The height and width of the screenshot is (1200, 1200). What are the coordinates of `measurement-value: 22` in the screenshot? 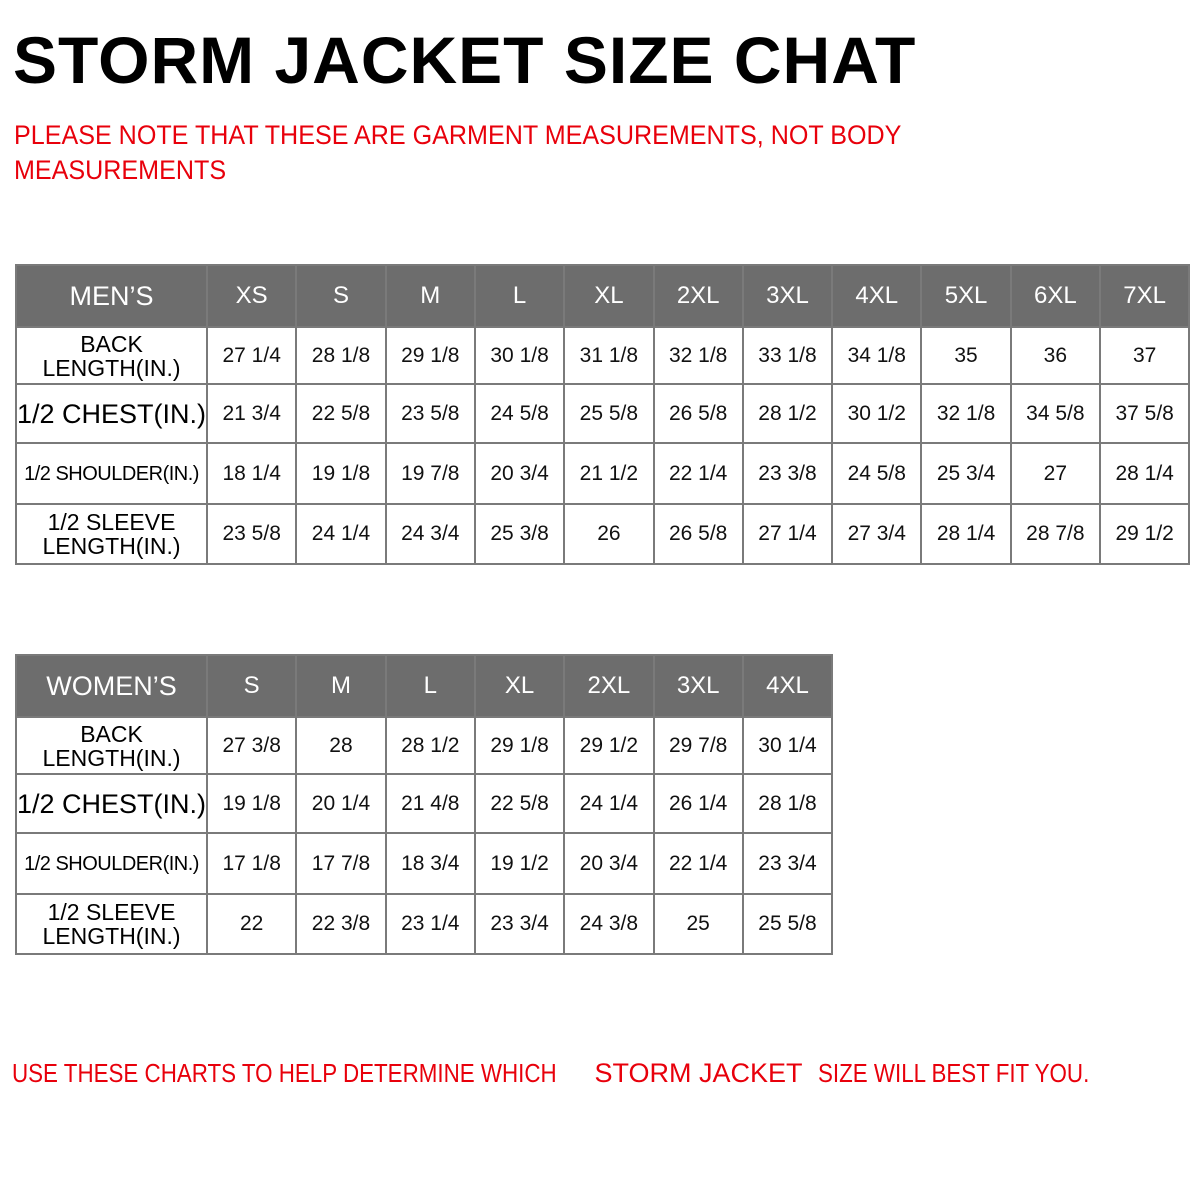 It's located at (252, 924).